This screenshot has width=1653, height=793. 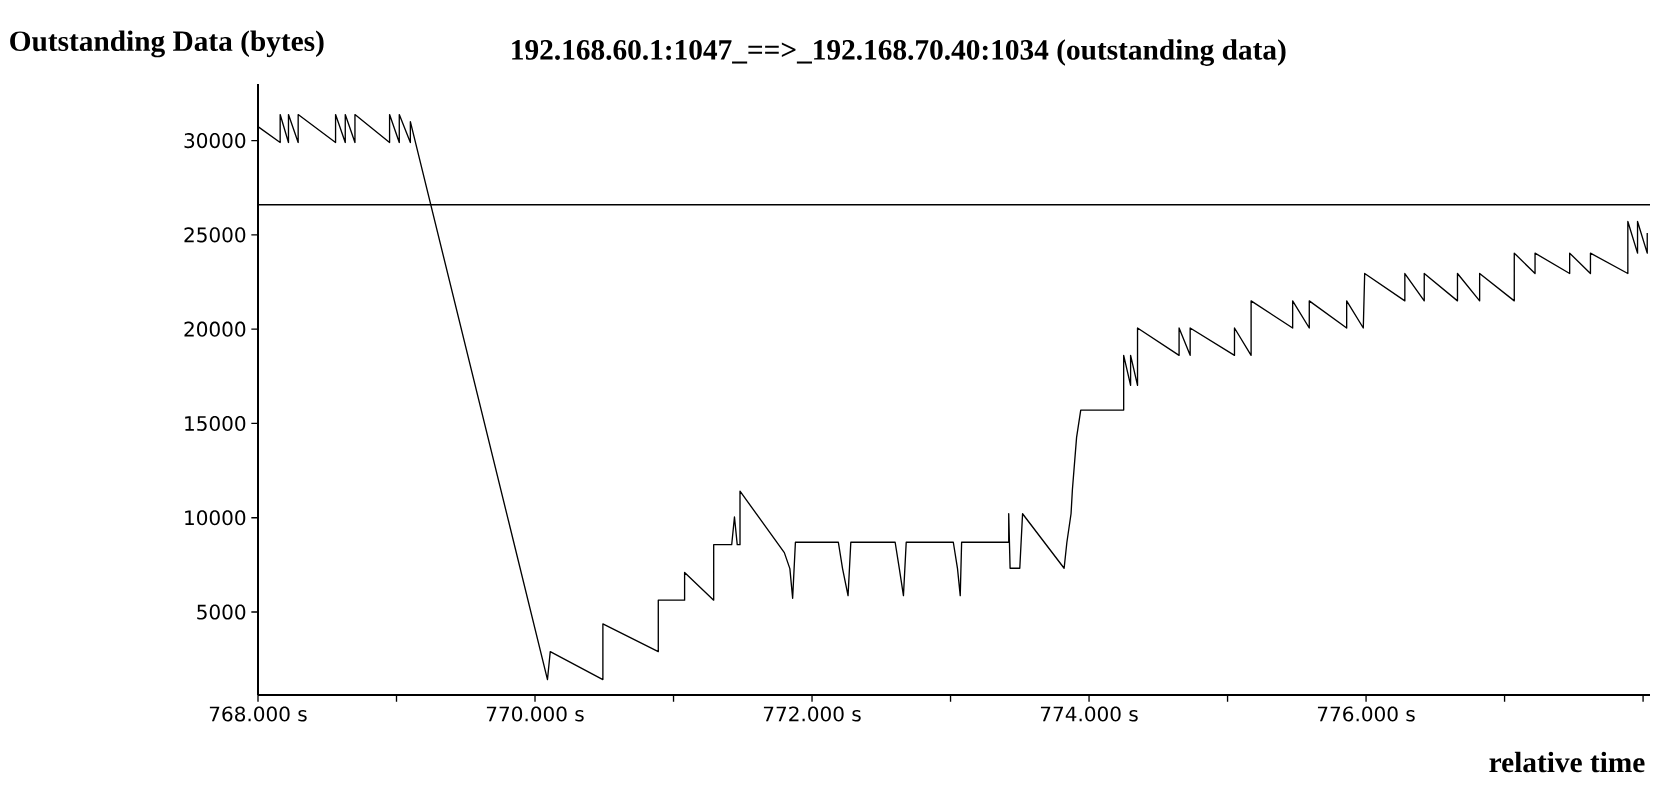 I want to click on x-tick-label: 774.000 s, so click(x=1089, y=714).